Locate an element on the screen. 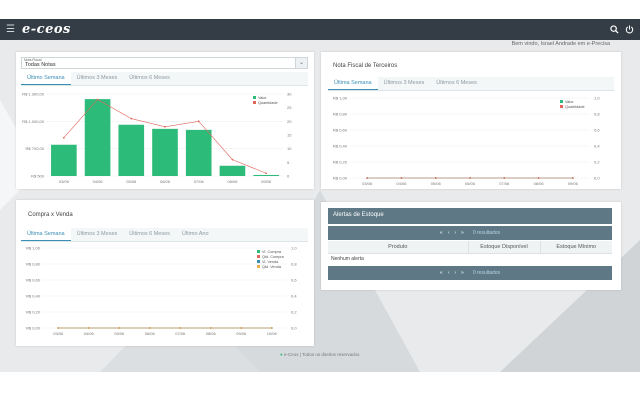 The width and height of the screenshot is (640, 400). tab-ultimo-ano: Último Ano is located at coordinates (195, 234).